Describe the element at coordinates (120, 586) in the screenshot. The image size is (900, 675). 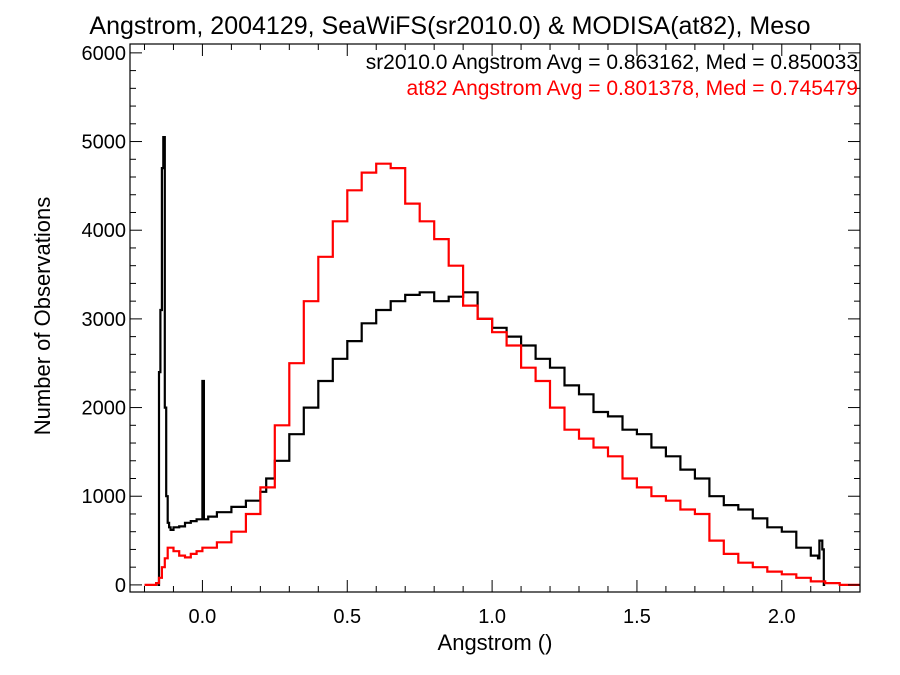
I see `y-tick-label: 0` at that location.